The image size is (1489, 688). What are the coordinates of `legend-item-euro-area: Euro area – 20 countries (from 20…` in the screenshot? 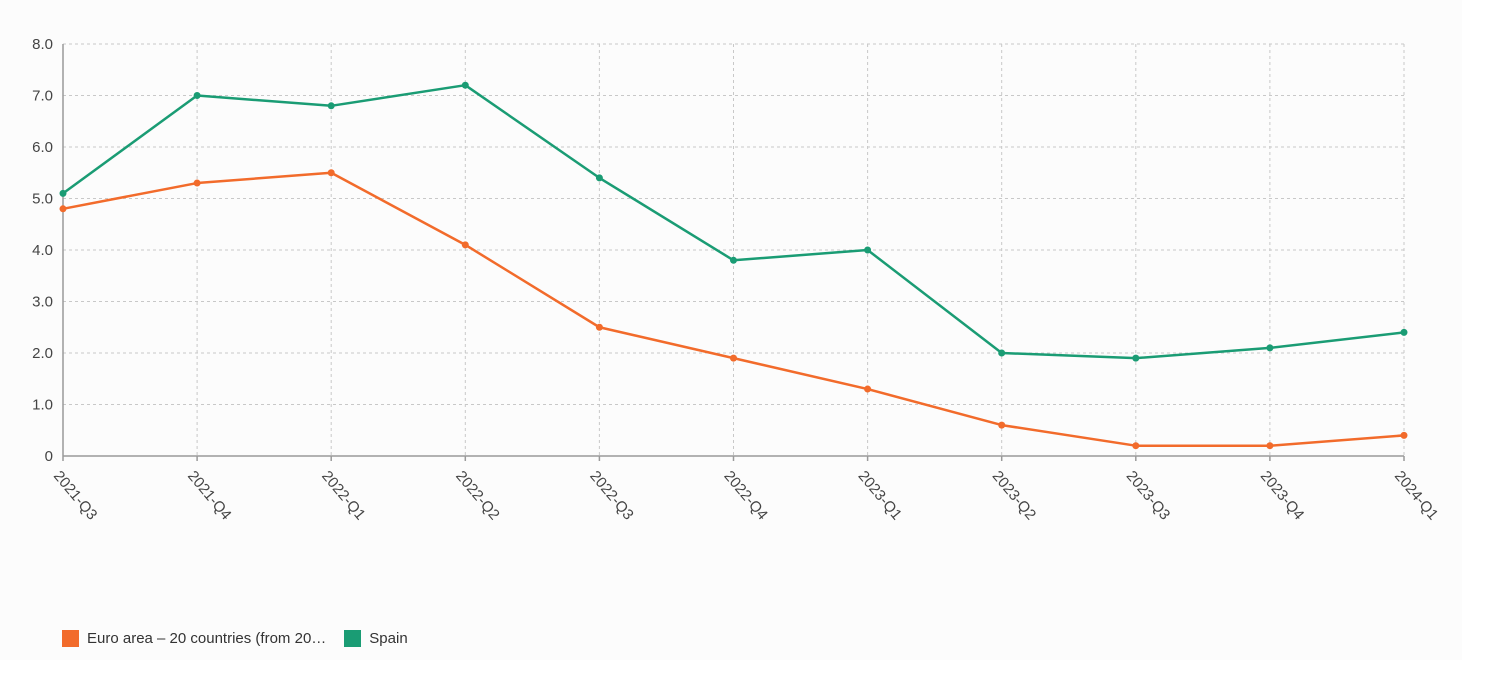 It's located at (194, 638).